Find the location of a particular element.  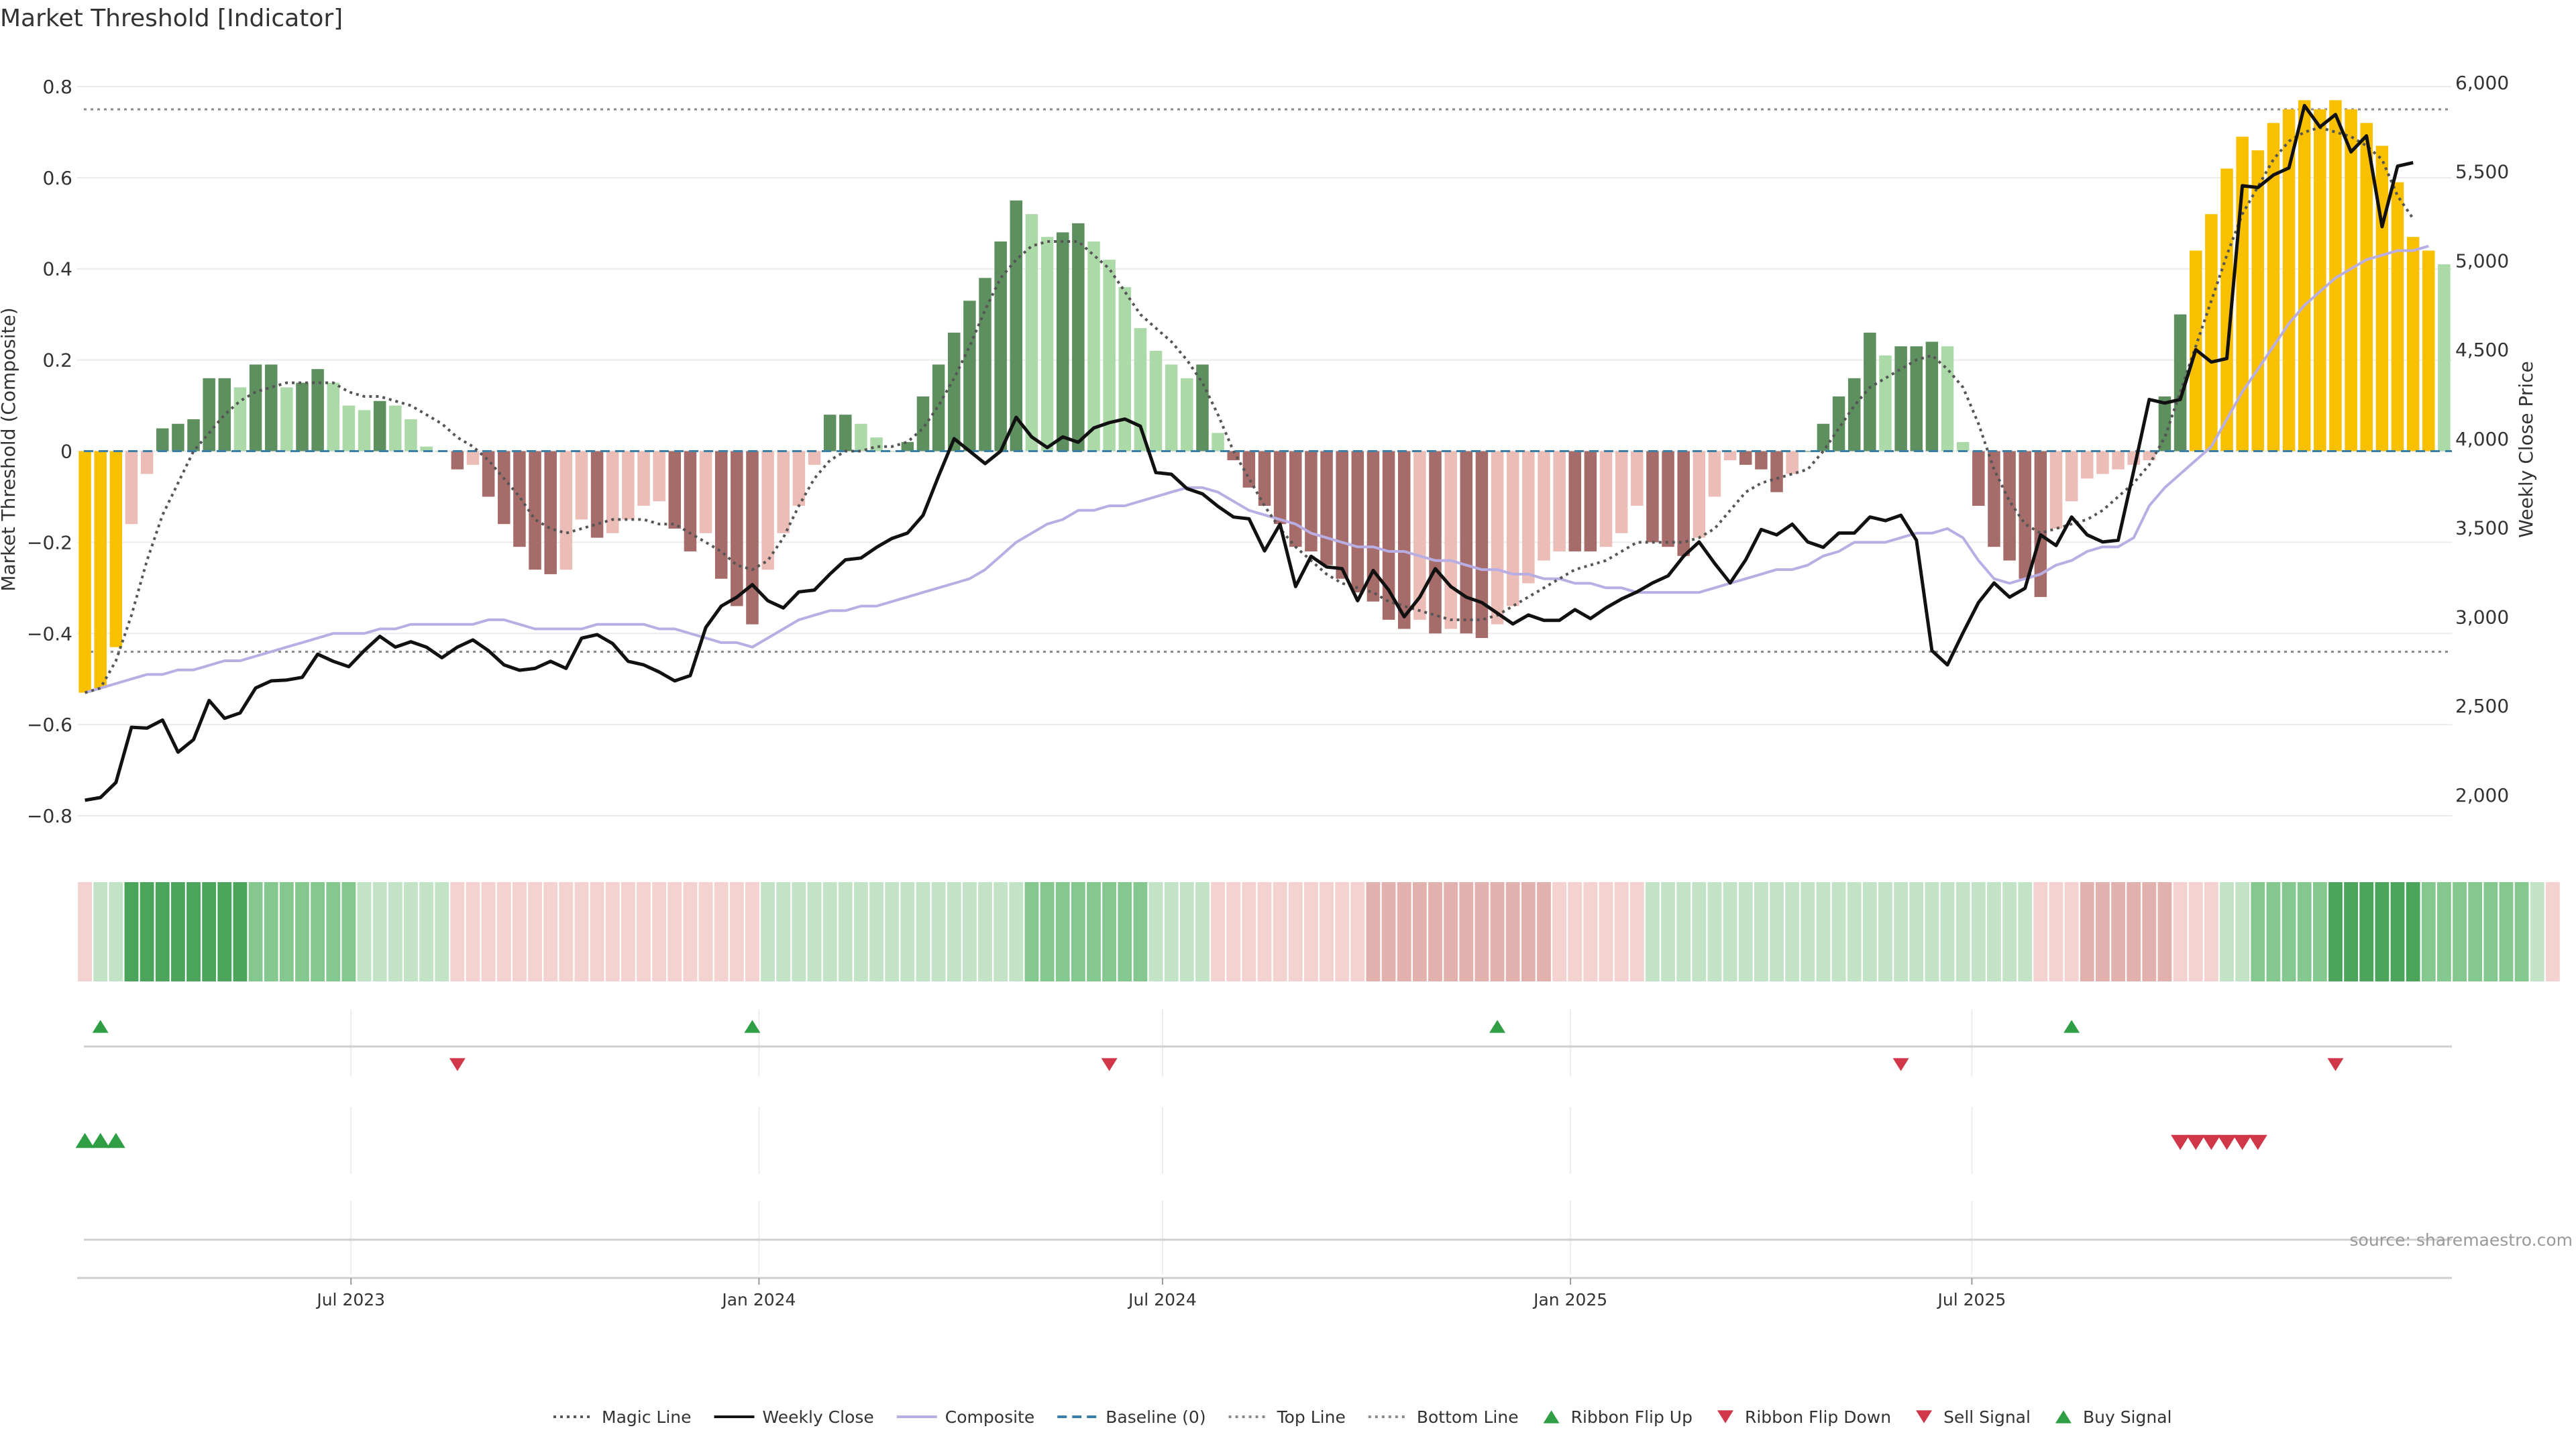

ribbon-strip is located at coordinates (1319, 931).